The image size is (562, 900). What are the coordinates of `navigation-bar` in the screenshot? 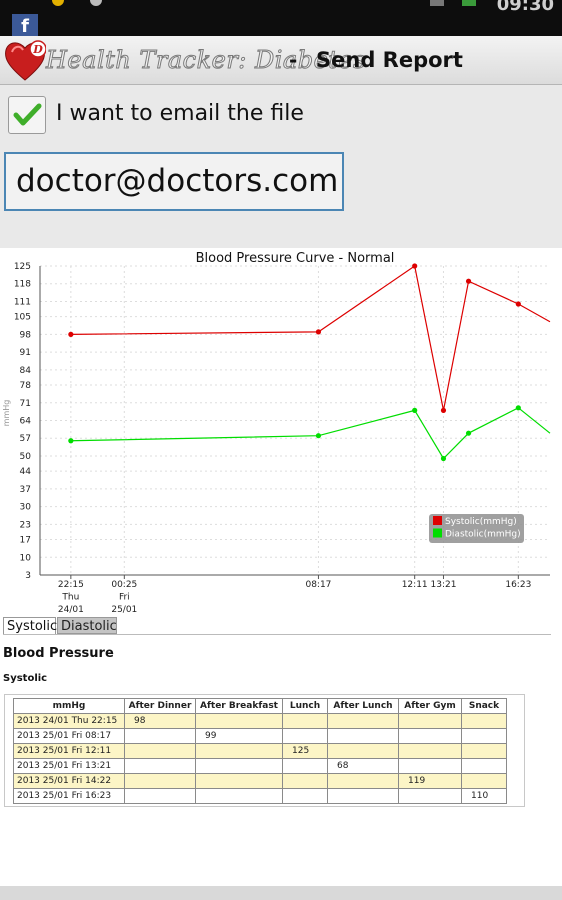 It's located at (281, 893).